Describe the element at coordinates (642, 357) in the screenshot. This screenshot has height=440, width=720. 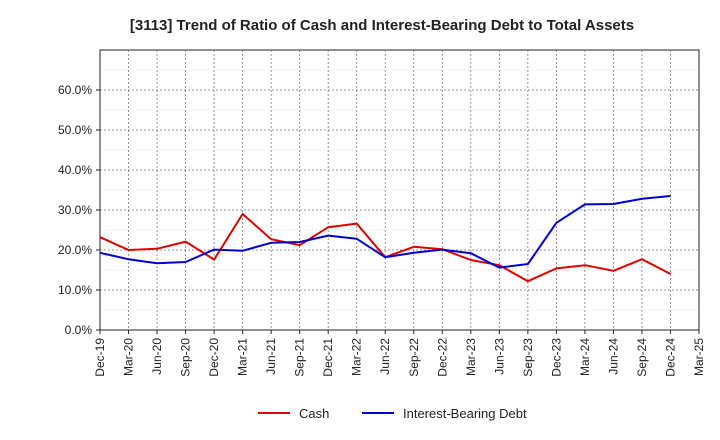
I see `x-tick-label: Sep-24` at that location.